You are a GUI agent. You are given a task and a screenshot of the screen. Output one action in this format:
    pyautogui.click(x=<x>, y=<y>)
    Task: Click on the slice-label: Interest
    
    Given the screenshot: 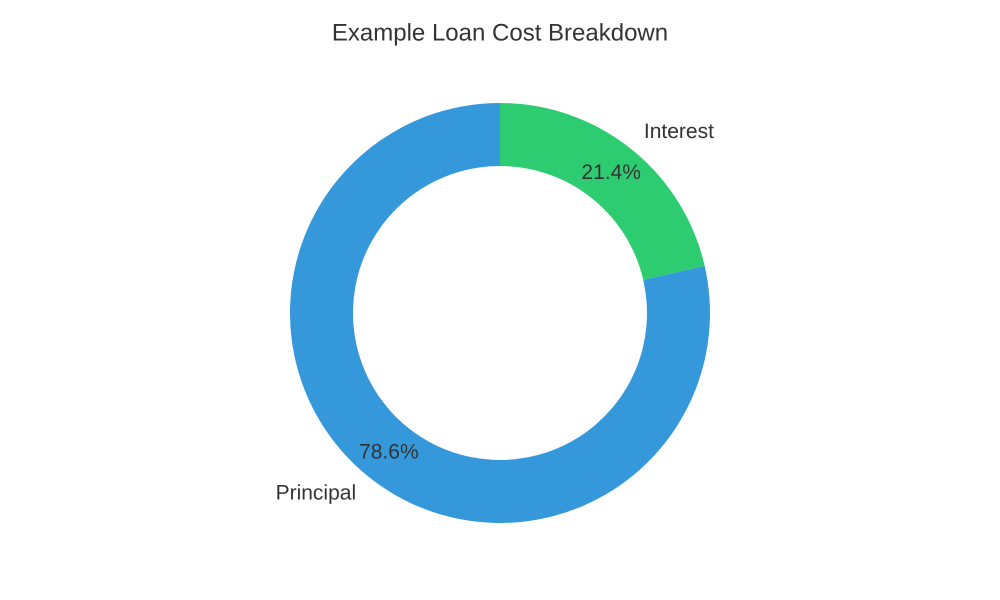 What is the action you would take?
    pyautogui.click(x=679, y=132)
    